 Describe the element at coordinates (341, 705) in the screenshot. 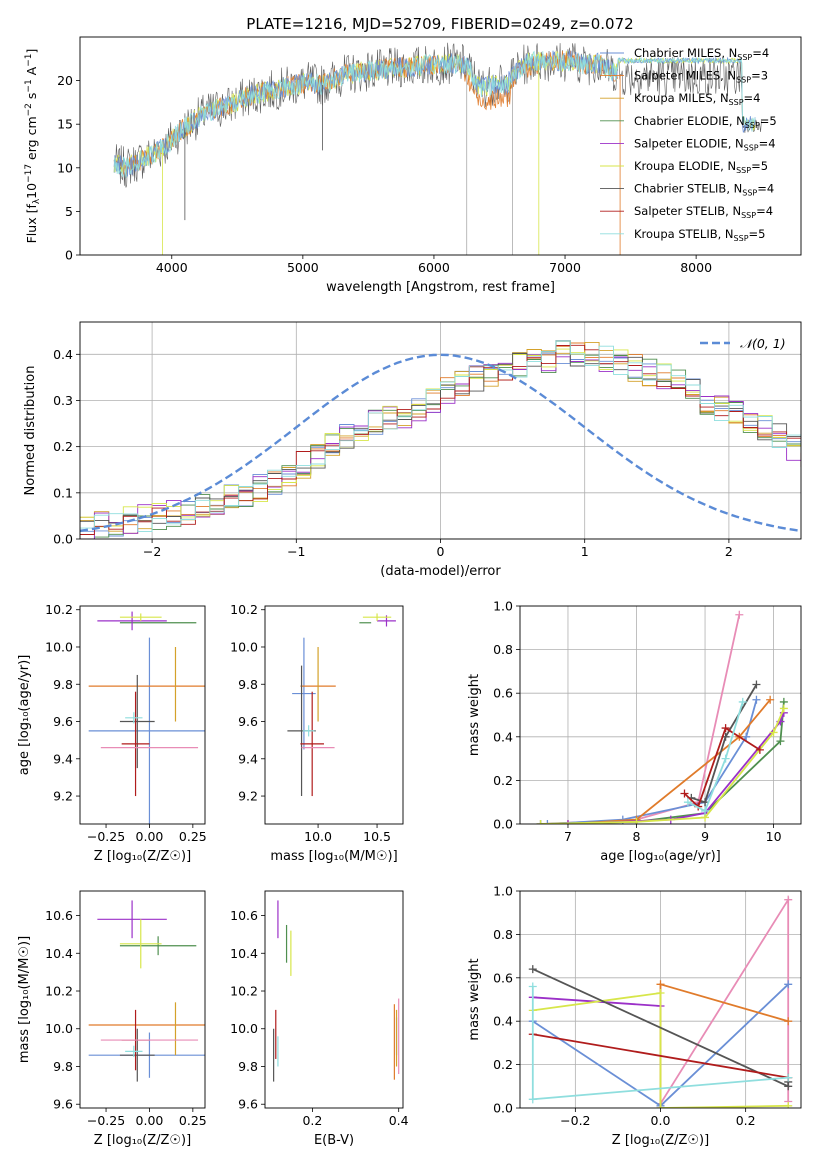

I see `plot-area-age-vs-mass` at that location.